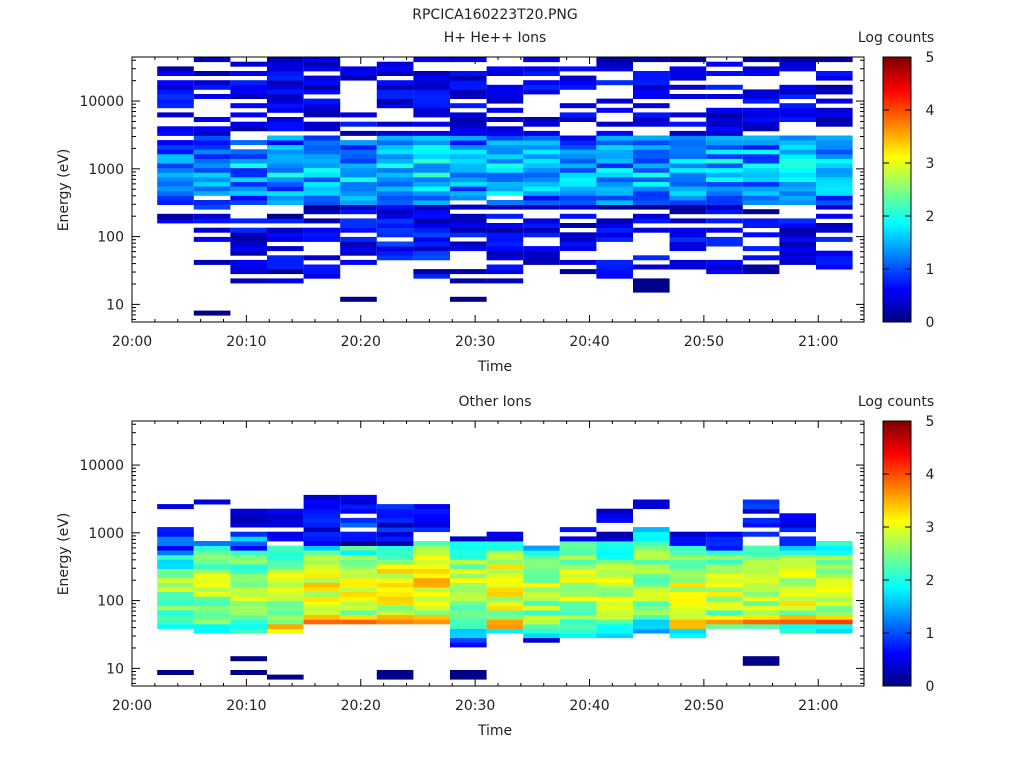 The width and height of the screenshot is (1024, 768). Describe the element at coordinates (930, 634) in the screenshot. I see `colorbar-tick-label: 1` at that location.